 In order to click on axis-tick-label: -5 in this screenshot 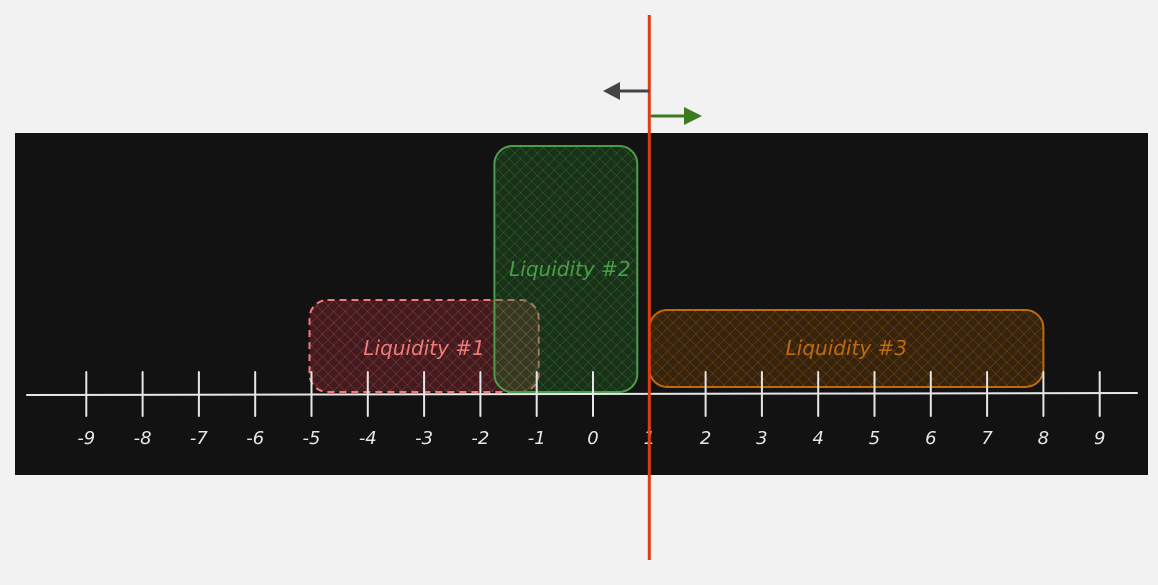, I will do `click(312, 438)`.